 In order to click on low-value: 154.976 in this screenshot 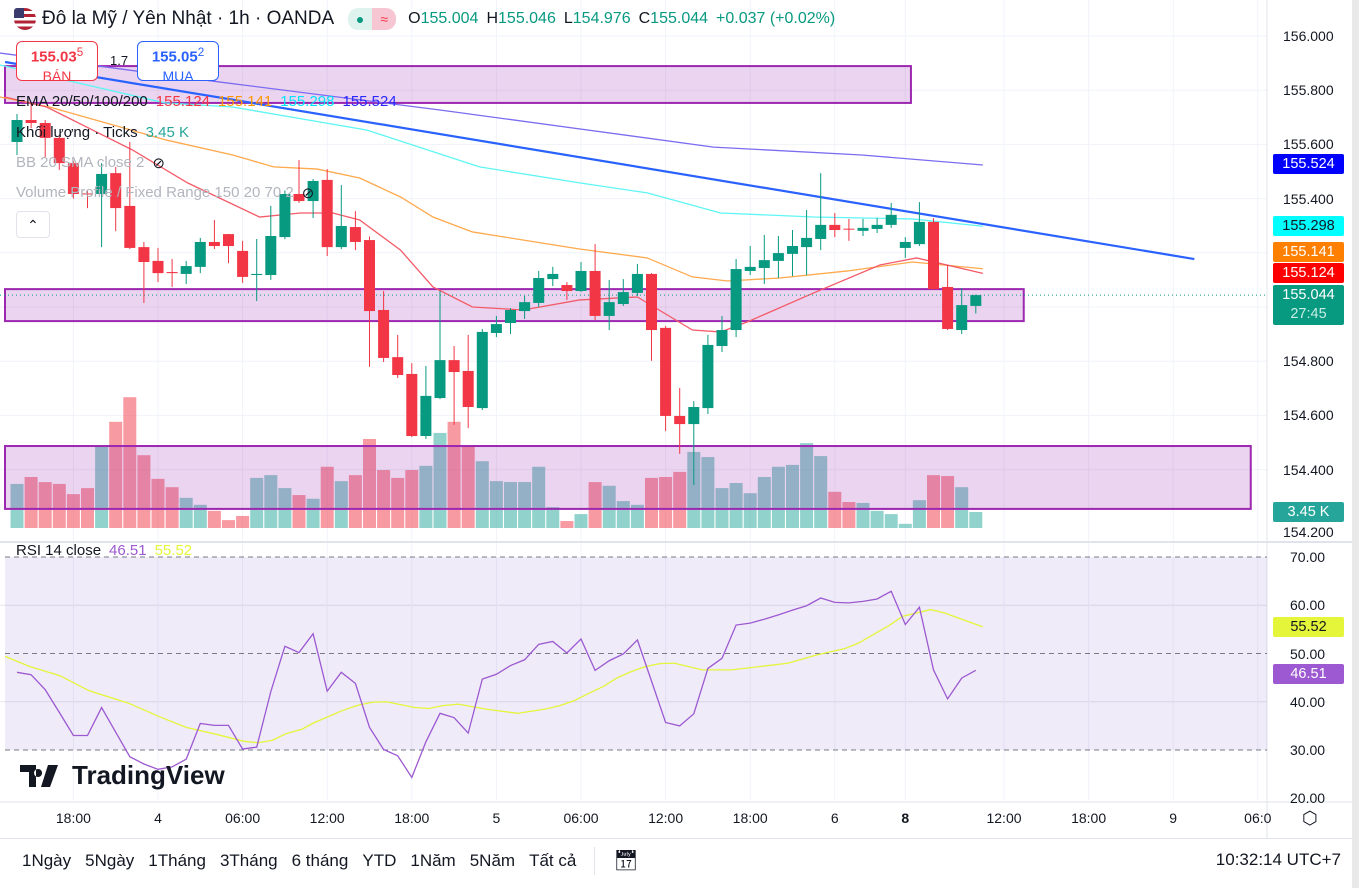, I will do `click(601, 18)`.